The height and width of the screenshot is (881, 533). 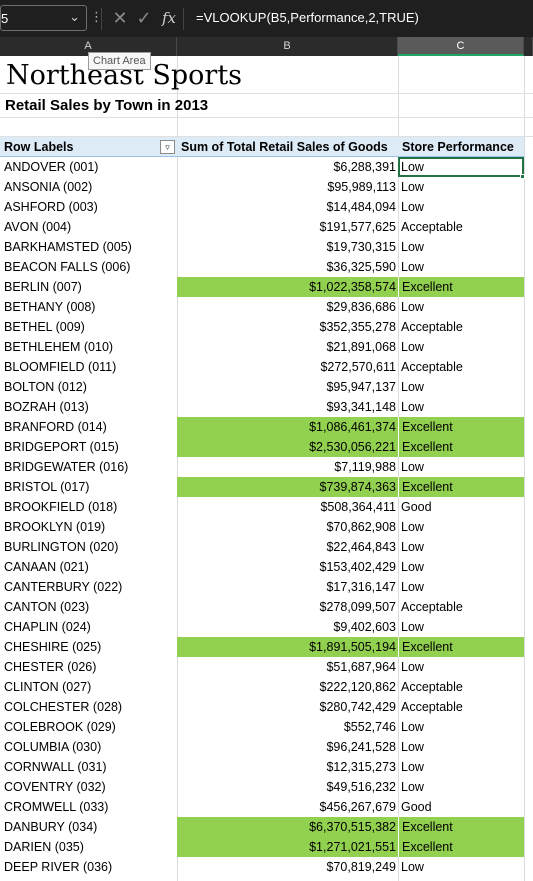 What do you see at coordinates (361, 307) in the screenshot?
I see `sales-cell: $29,836,686` at bounding box center [361, 307].